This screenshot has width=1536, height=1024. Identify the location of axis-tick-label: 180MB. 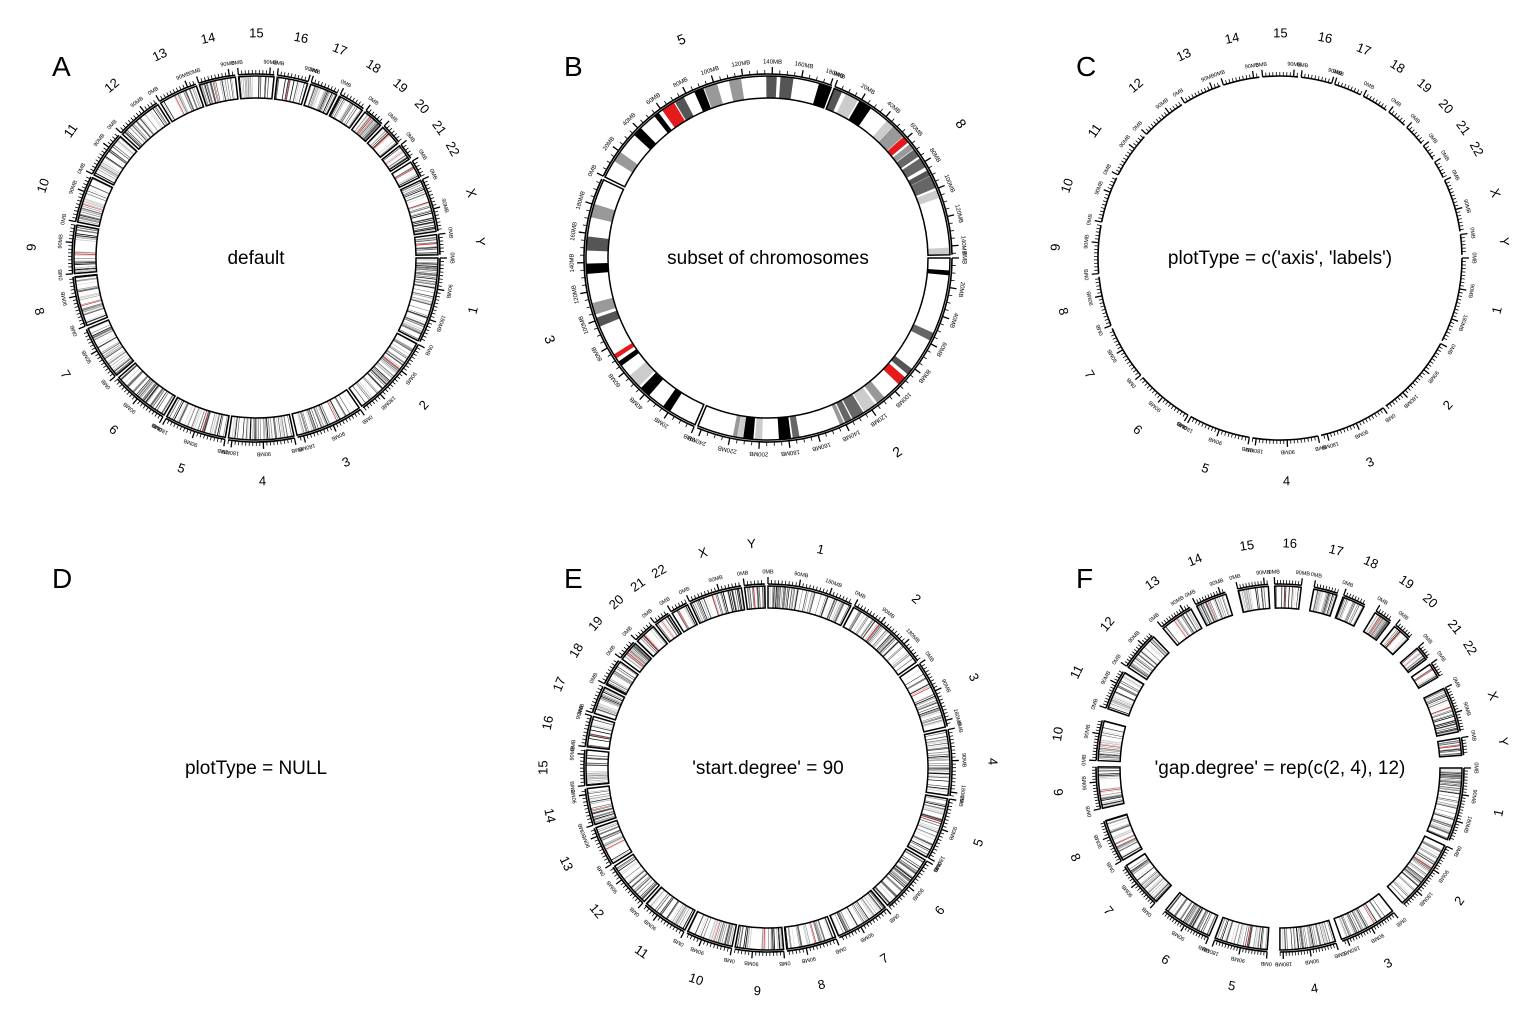
(230, 452).